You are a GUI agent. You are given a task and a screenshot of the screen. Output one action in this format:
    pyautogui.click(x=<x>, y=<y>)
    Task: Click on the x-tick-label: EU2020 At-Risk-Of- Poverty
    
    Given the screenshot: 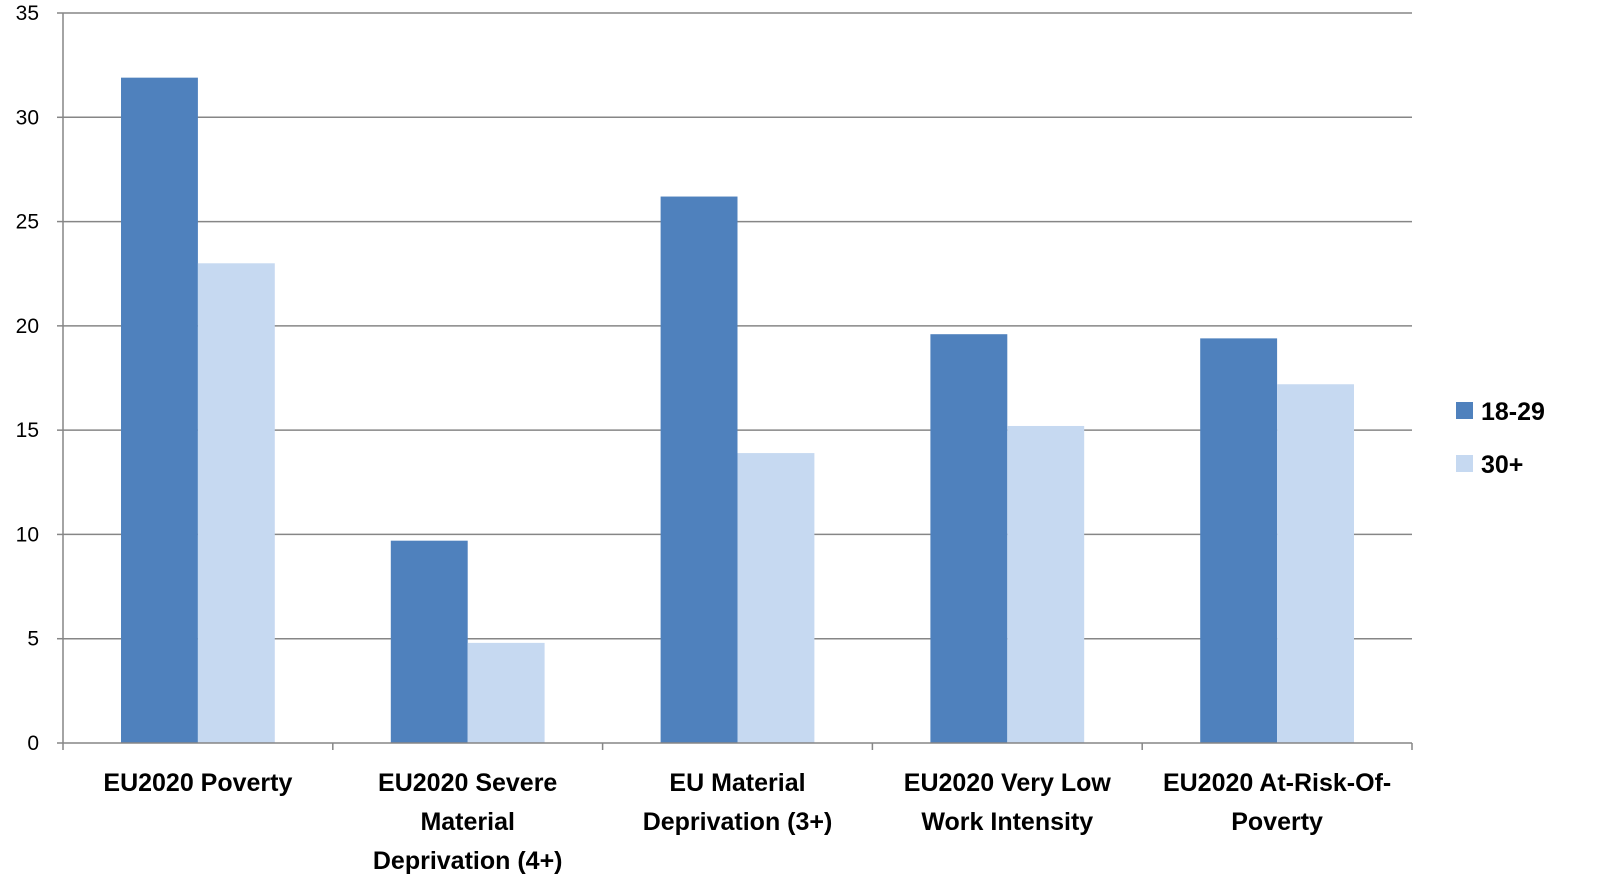 What is the action you would take?
    pyautogui.click(x=1277, y=802)
    